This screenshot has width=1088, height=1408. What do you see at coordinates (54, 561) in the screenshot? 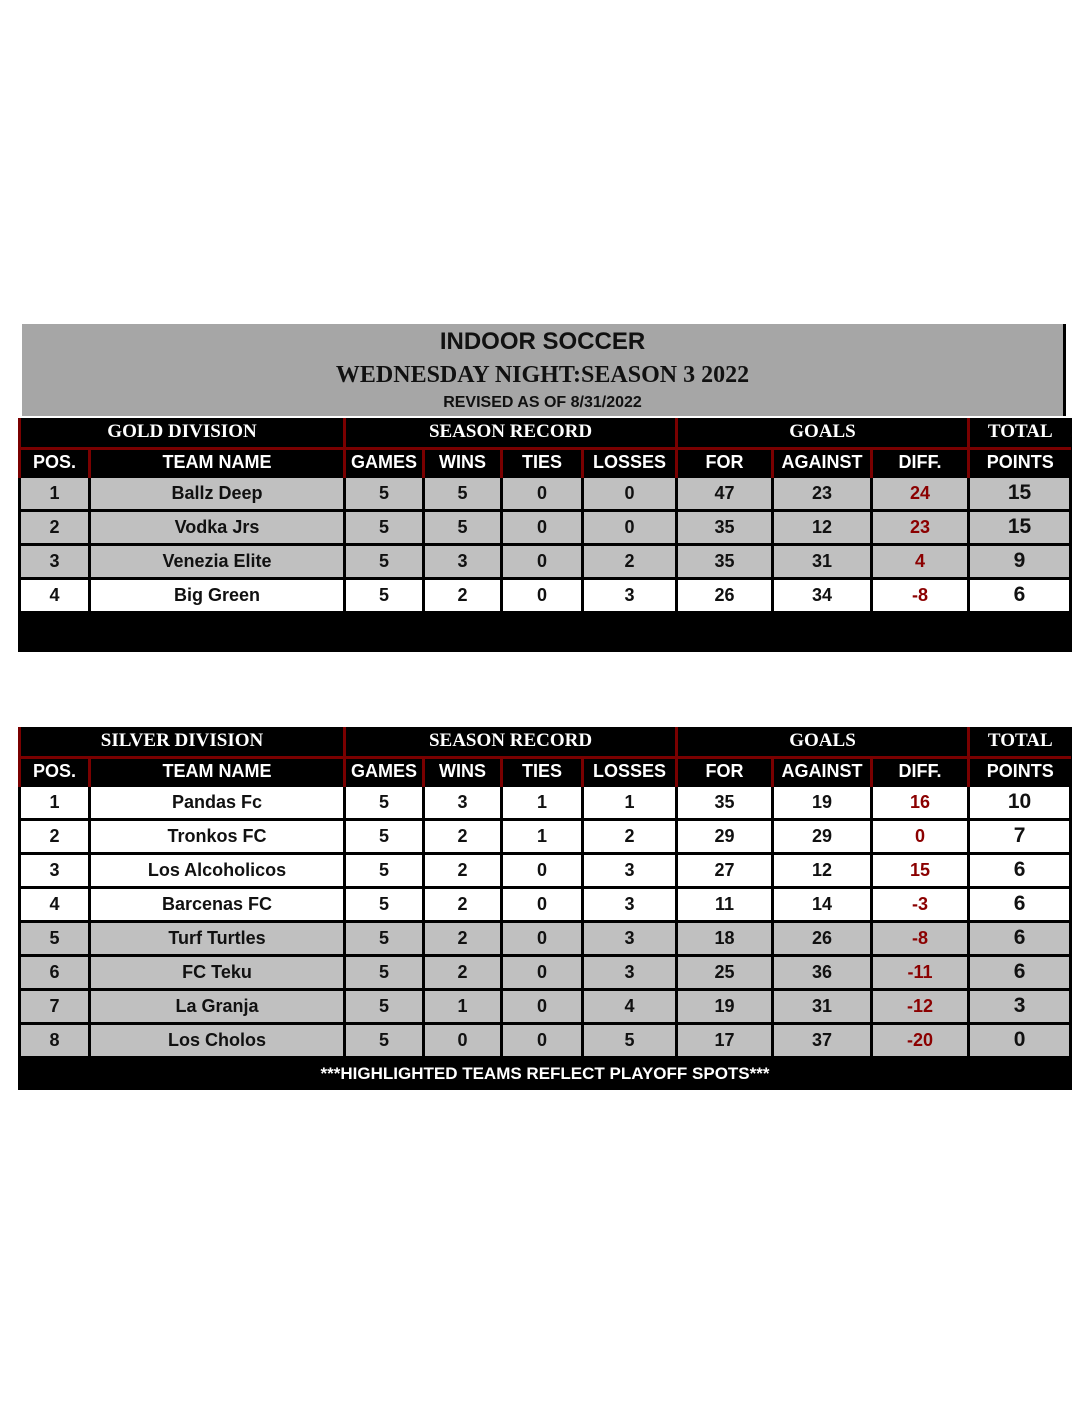
I see `cell-pos: 3` at bounding box center [54, 561].